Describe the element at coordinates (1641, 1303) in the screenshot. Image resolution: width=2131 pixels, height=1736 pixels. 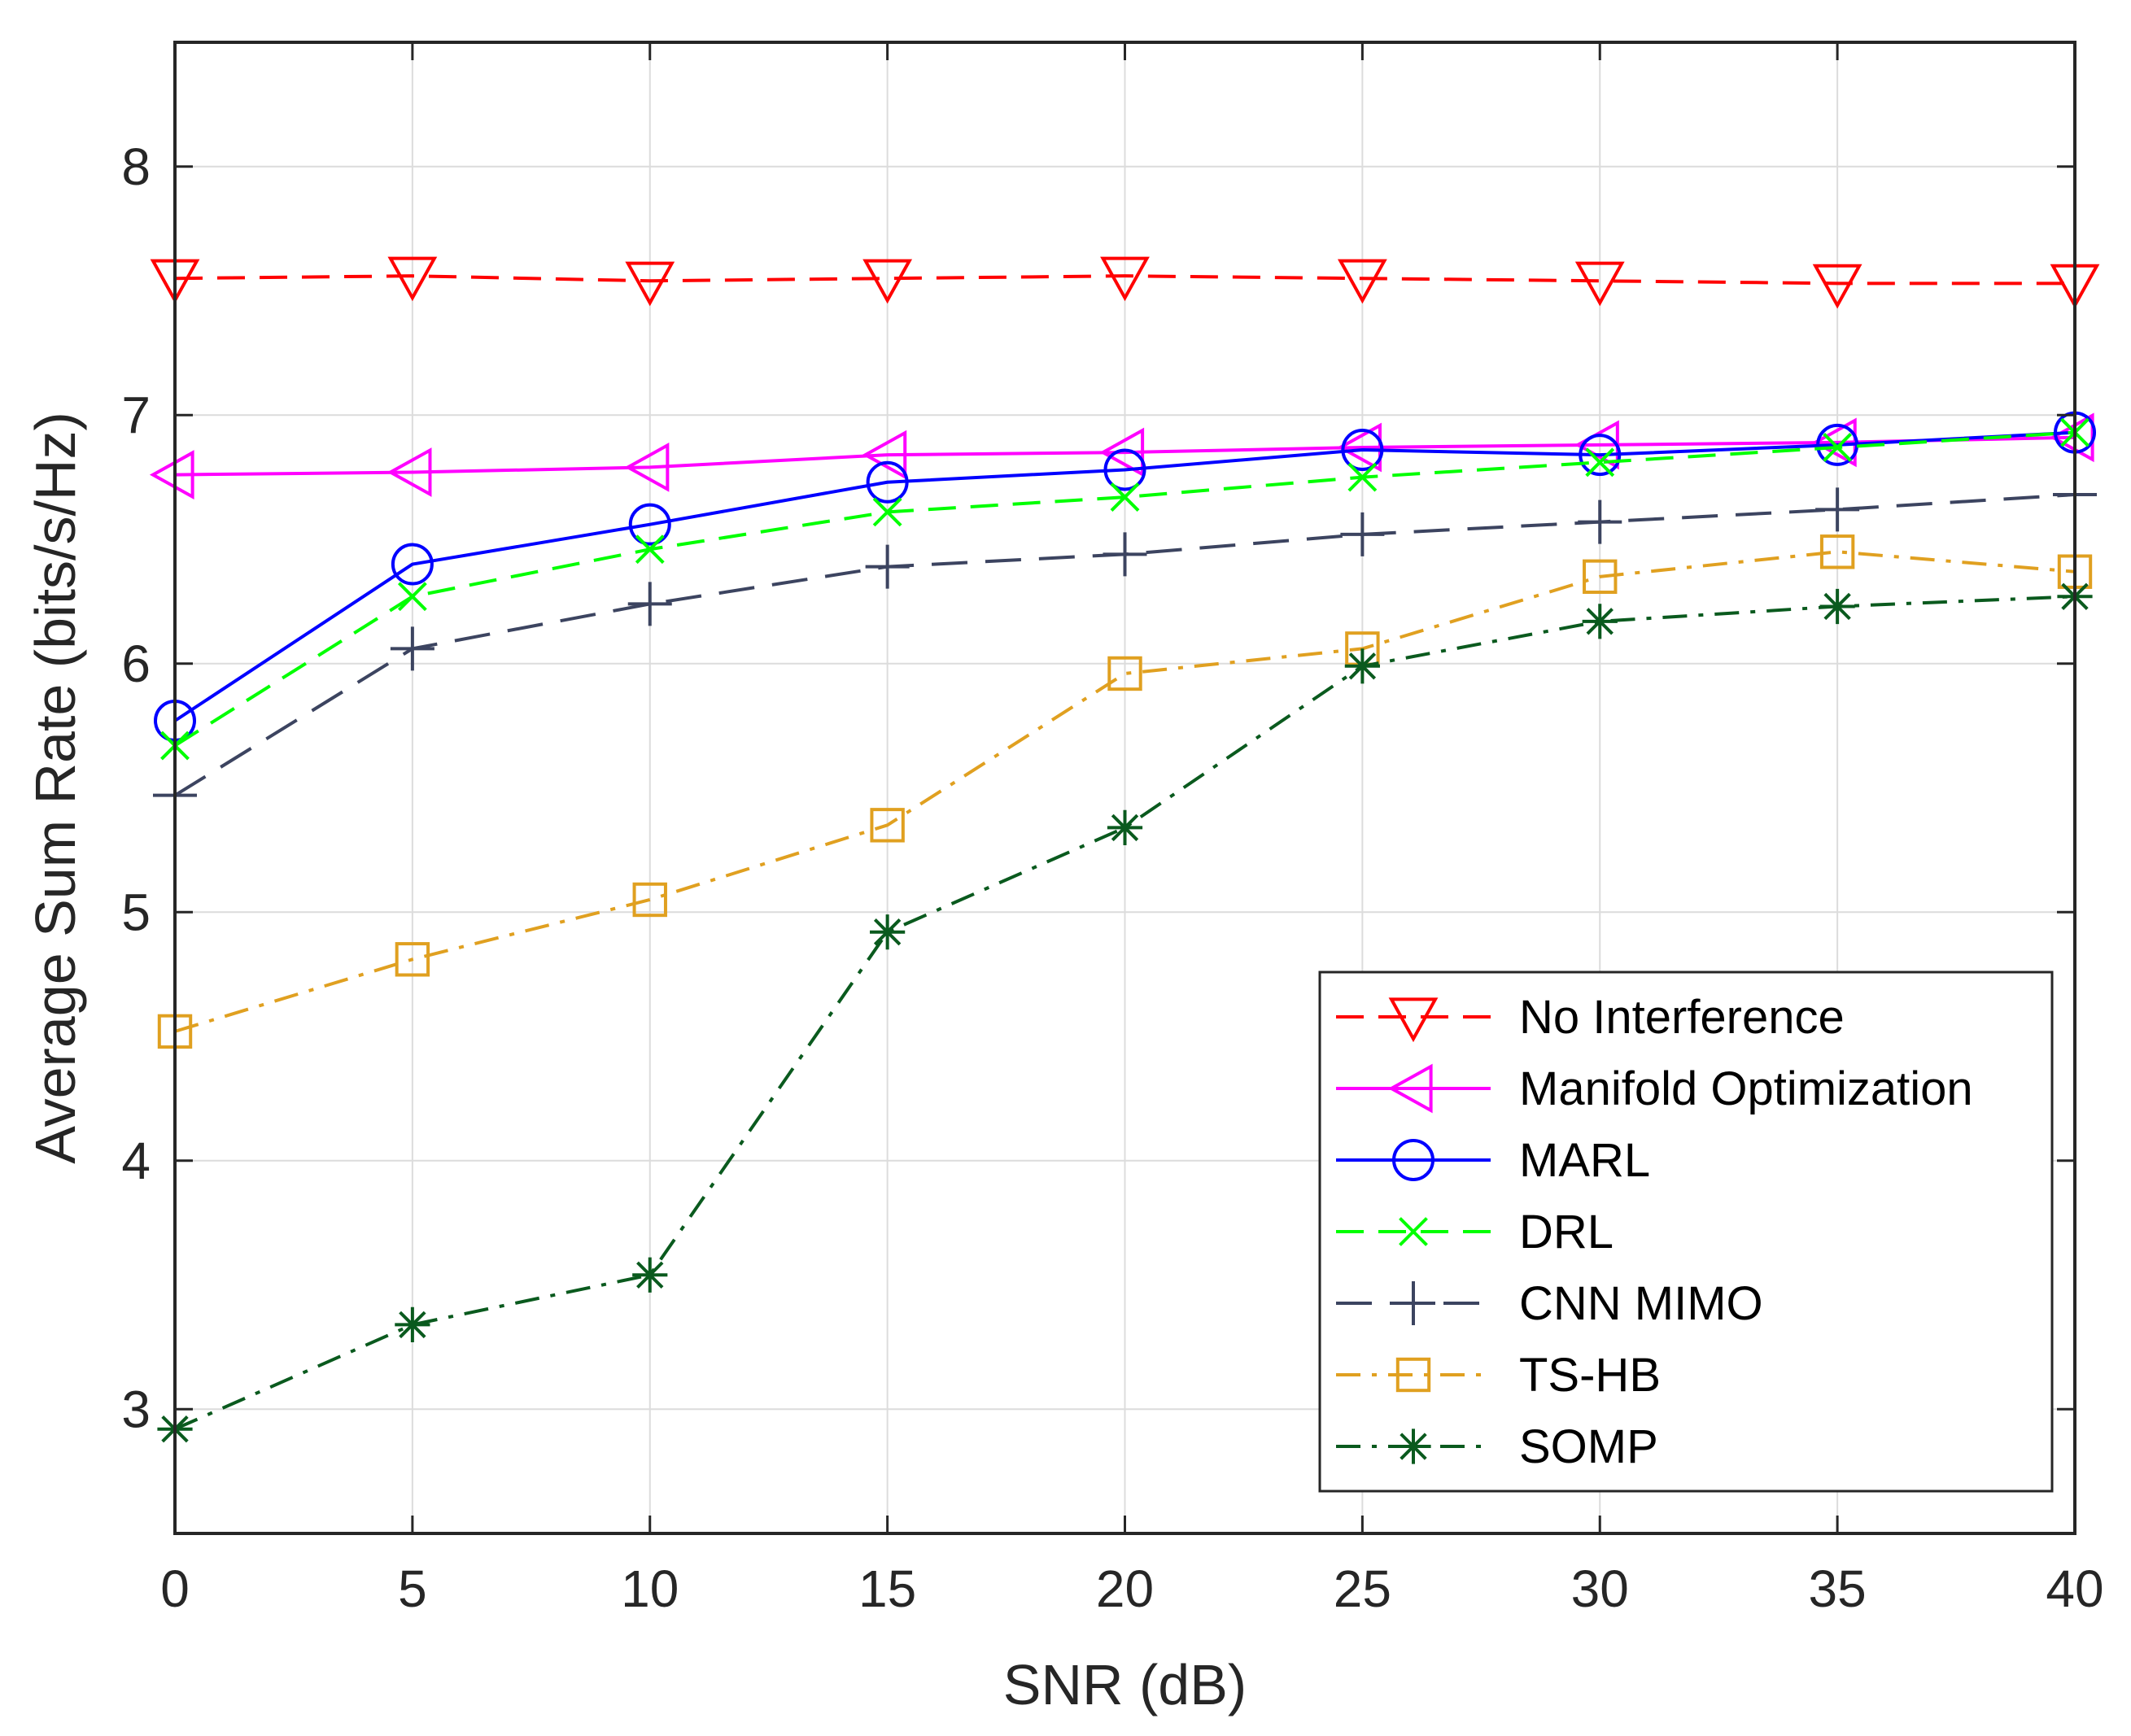
I see `legend-label: CNN MIMO` at that location.